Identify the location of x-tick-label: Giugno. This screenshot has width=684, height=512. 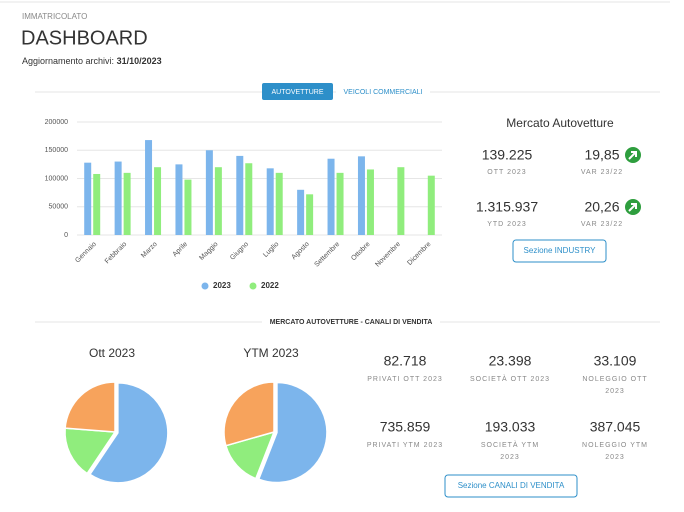
(239, 251).